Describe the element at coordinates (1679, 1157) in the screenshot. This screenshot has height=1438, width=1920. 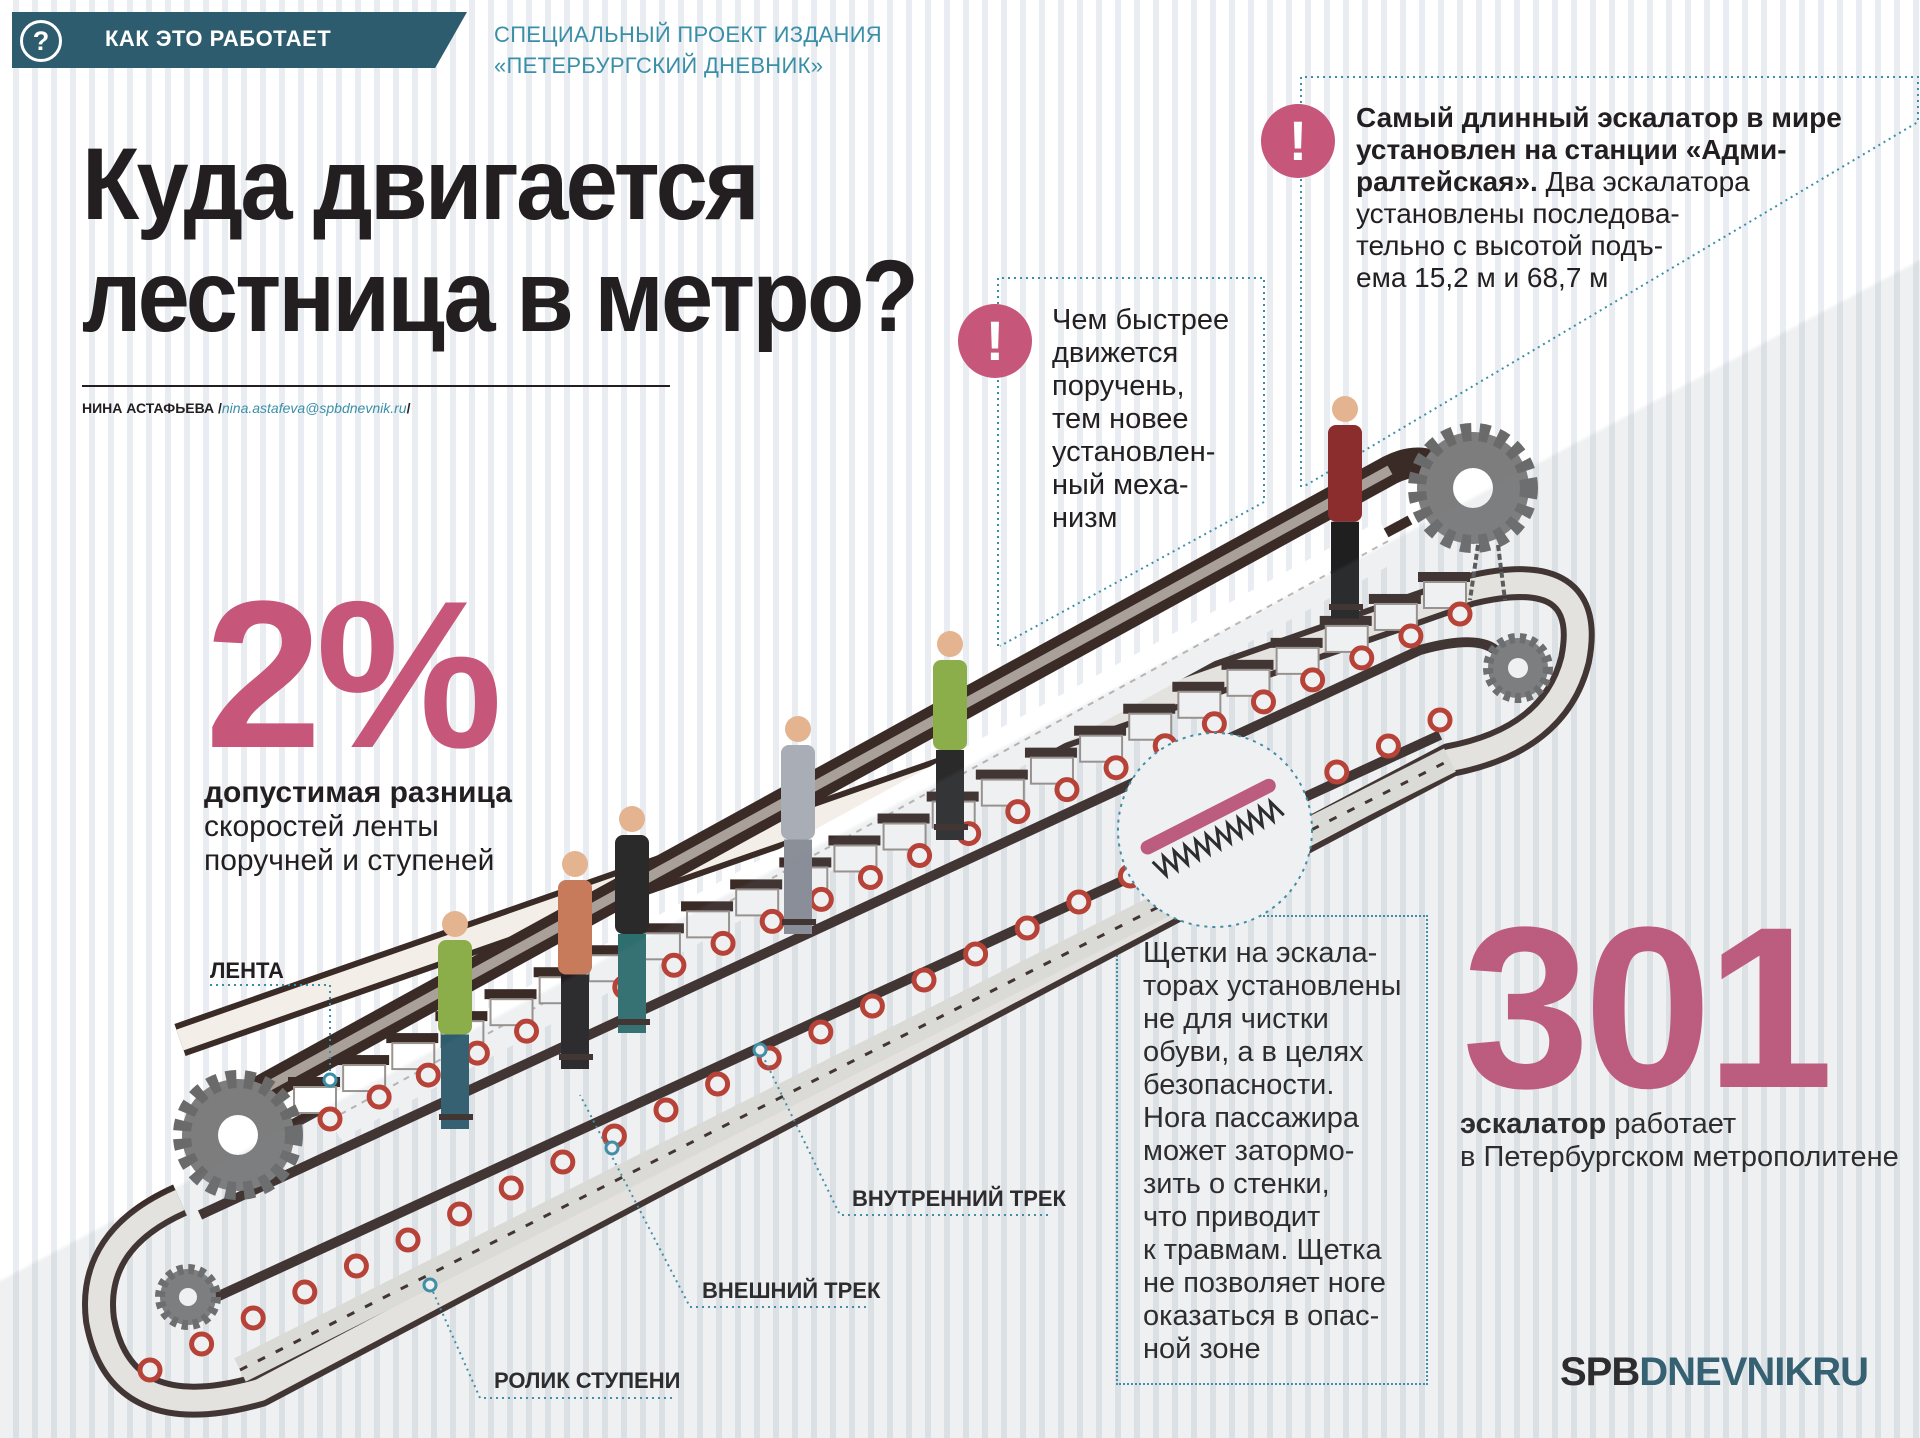
I see `count-caption-line2: в Петербургском метрополитене` at that location.